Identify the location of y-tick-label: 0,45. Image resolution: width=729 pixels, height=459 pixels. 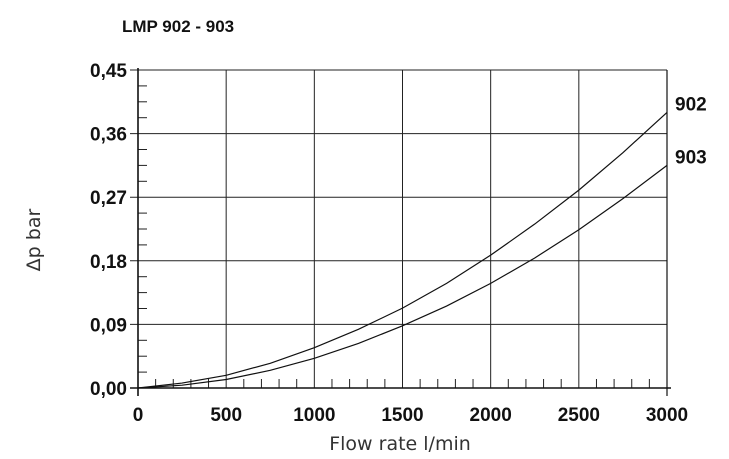
(108, 71).